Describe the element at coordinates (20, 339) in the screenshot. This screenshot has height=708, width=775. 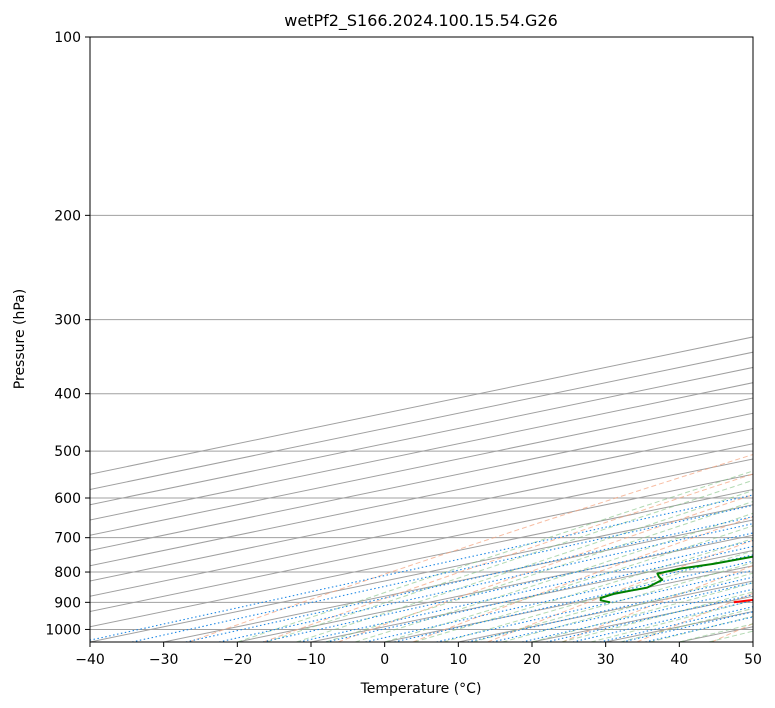
I see `y-axis-label: Pressure (hPa)` at that location.